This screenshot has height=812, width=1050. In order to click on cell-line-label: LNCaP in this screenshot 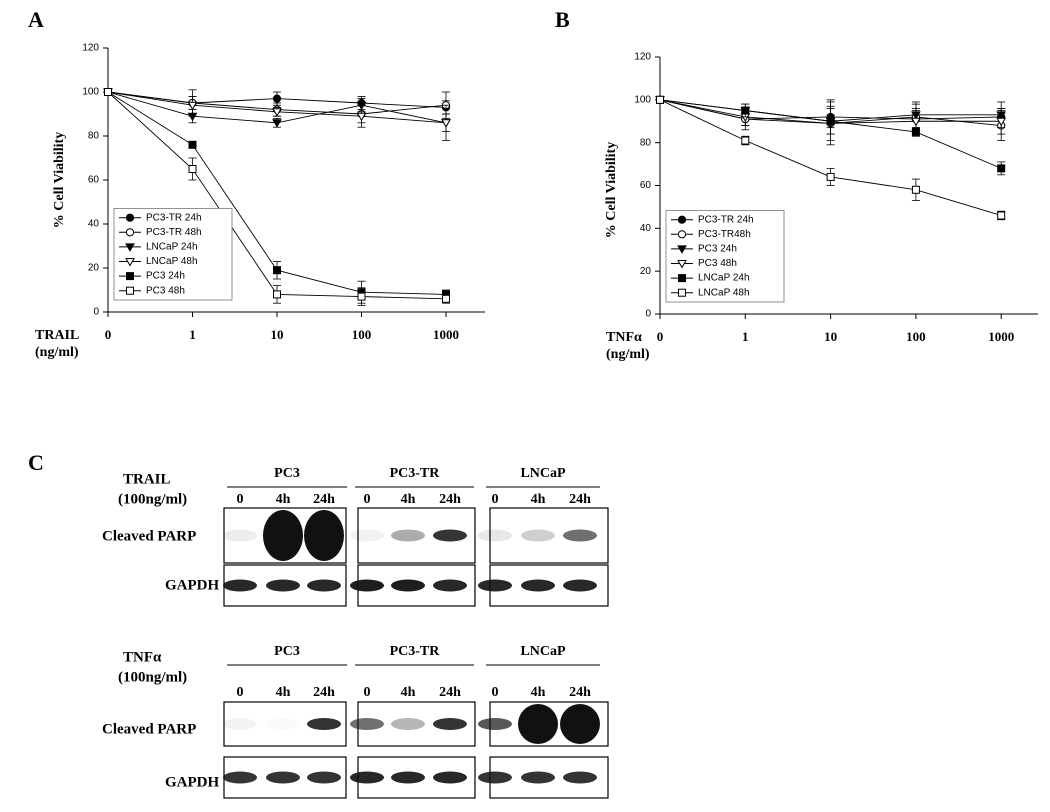, I will do `click(543, 651)`.